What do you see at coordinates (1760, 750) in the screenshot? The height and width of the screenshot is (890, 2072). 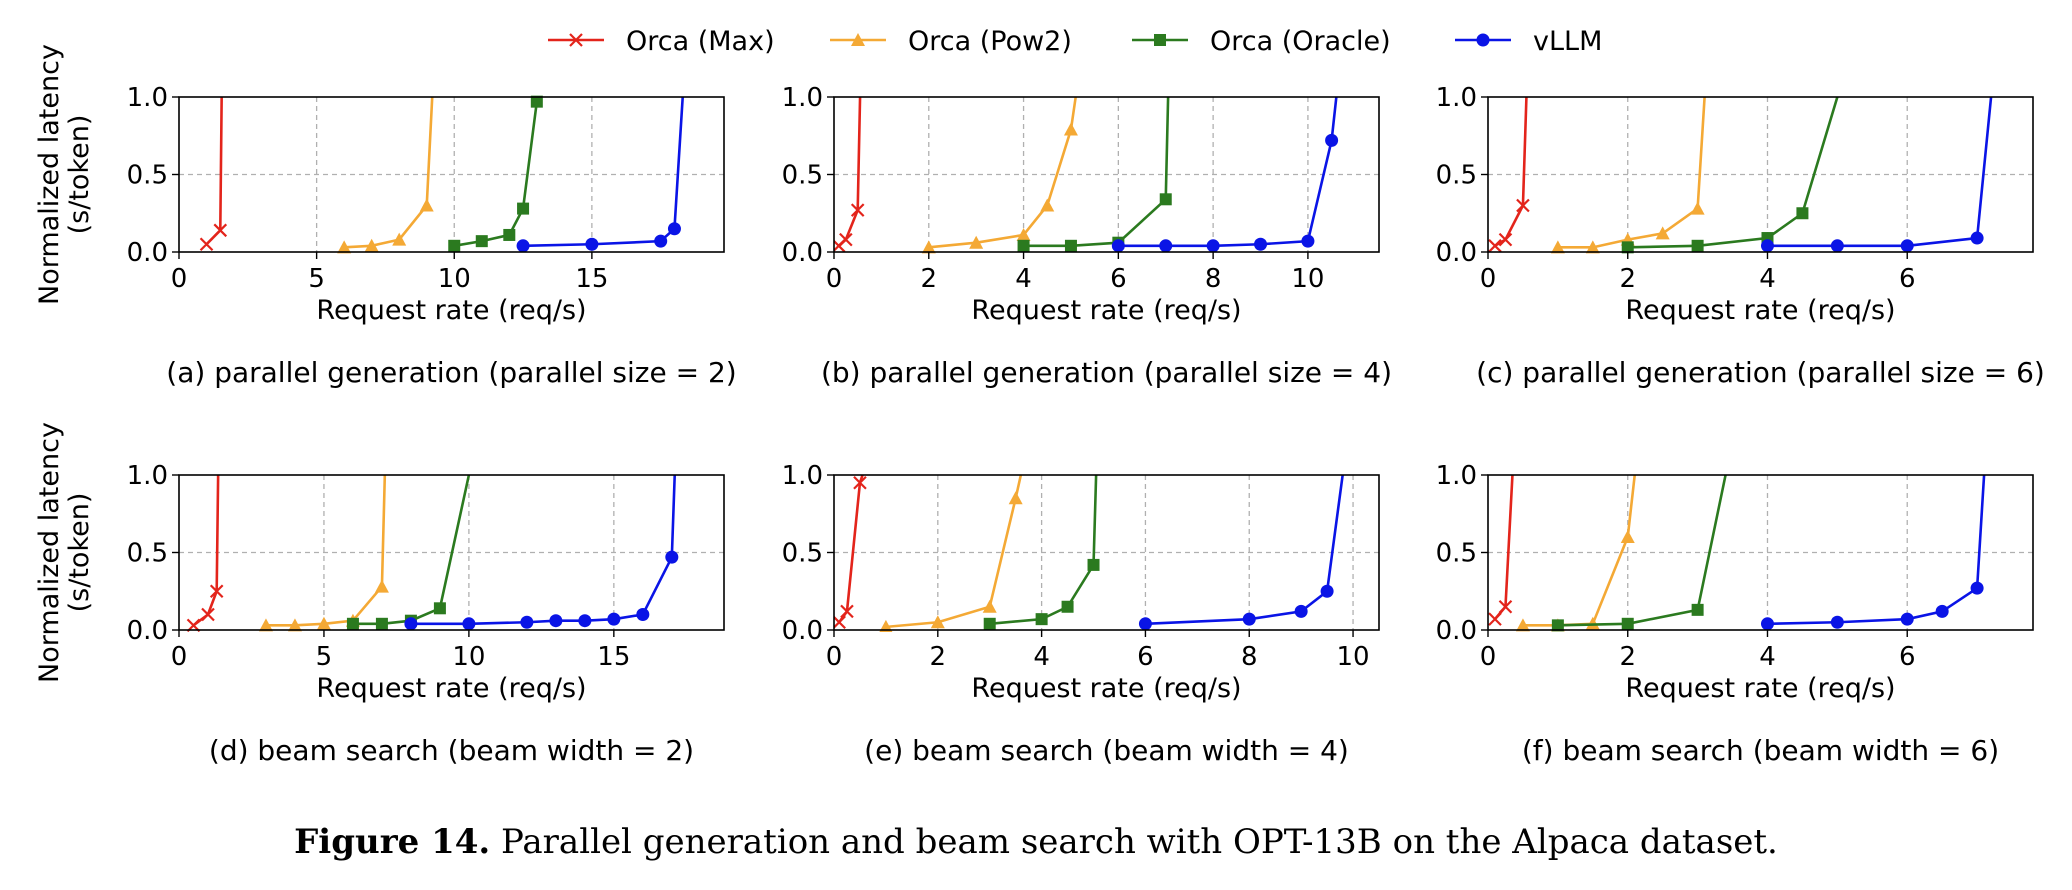 I see `subplot-caption: (f) beam search (beam width = 6)` at bounding box center [1760, 750].